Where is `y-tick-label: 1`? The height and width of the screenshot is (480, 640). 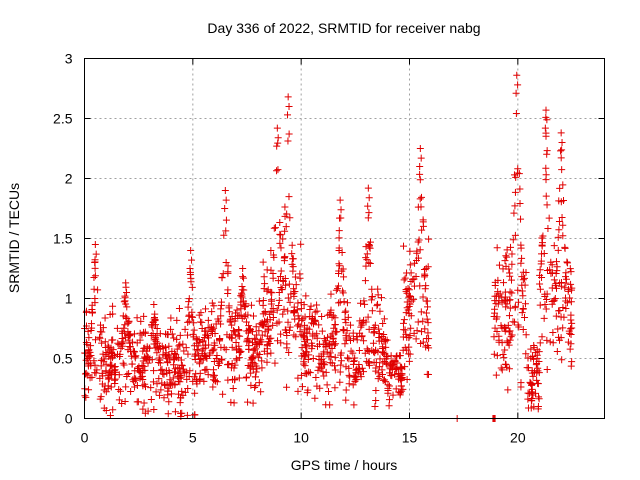 y-tick-label: 1 is located at coordinates (69, 299).